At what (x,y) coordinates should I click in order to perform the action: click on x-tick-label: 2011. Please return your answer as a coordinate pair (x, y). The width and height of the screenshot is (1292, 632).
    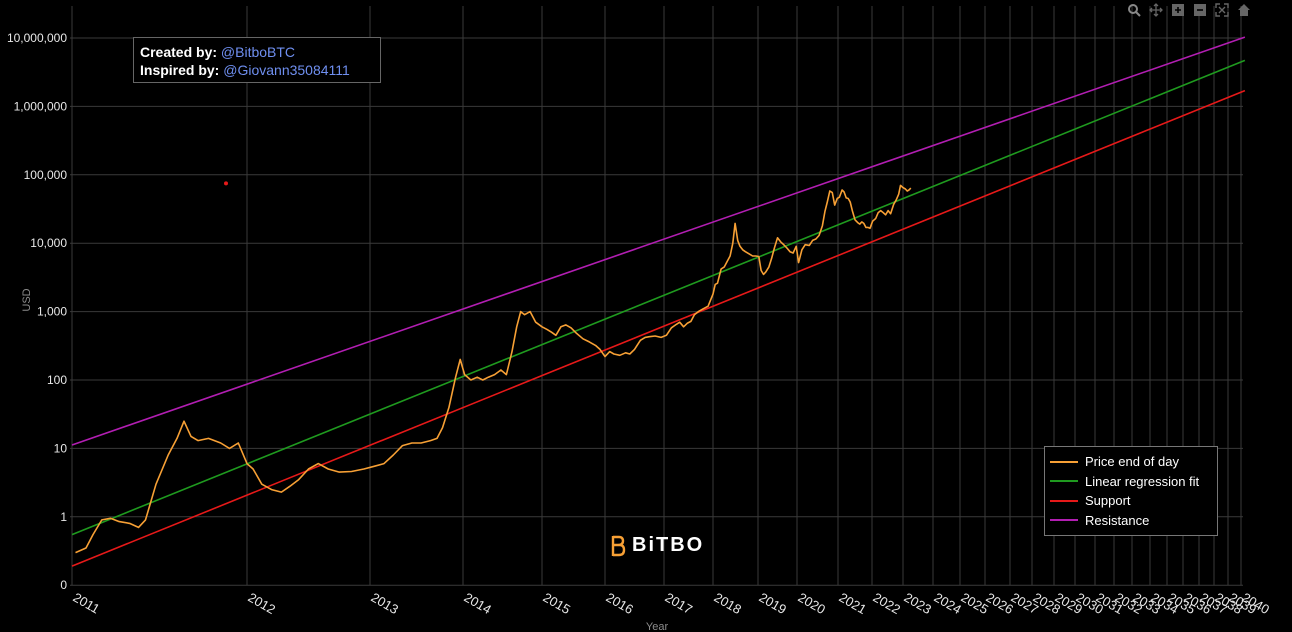
    Looking at the image, I should click on (87, 603).